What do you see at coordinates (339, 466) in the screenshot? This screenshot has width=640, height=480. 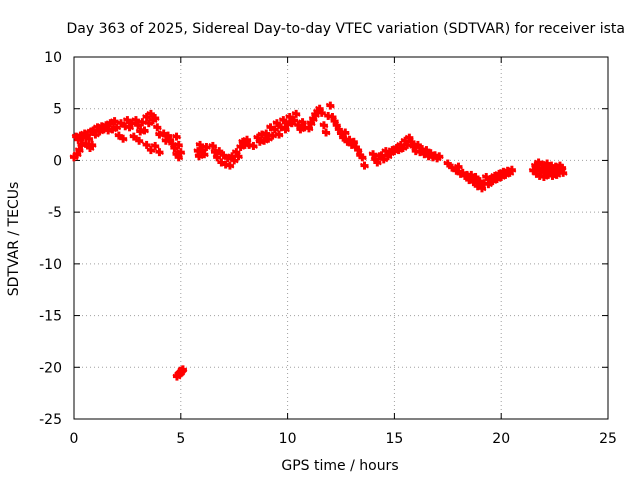 I see `x-axis-label: GPS time / hours` at bounding box center [339, 466].